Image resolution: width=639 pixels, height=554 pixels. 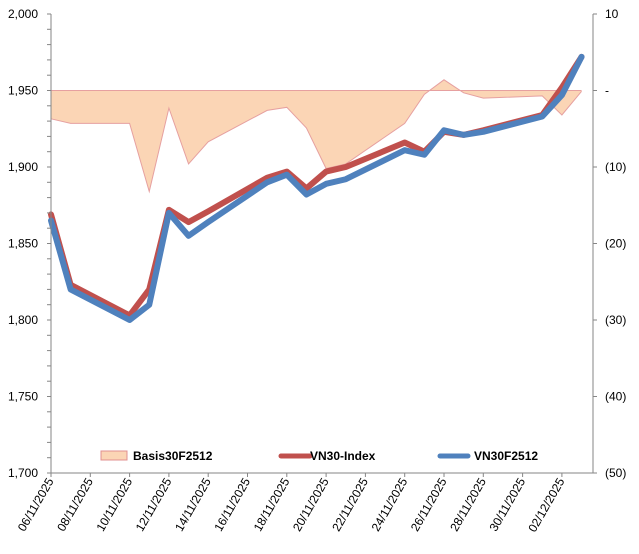 What do you see at coordinates (390, 504) in the screenshot?
I see `x-tick-label: 24/11/2025` at bounding box center [390, 504].